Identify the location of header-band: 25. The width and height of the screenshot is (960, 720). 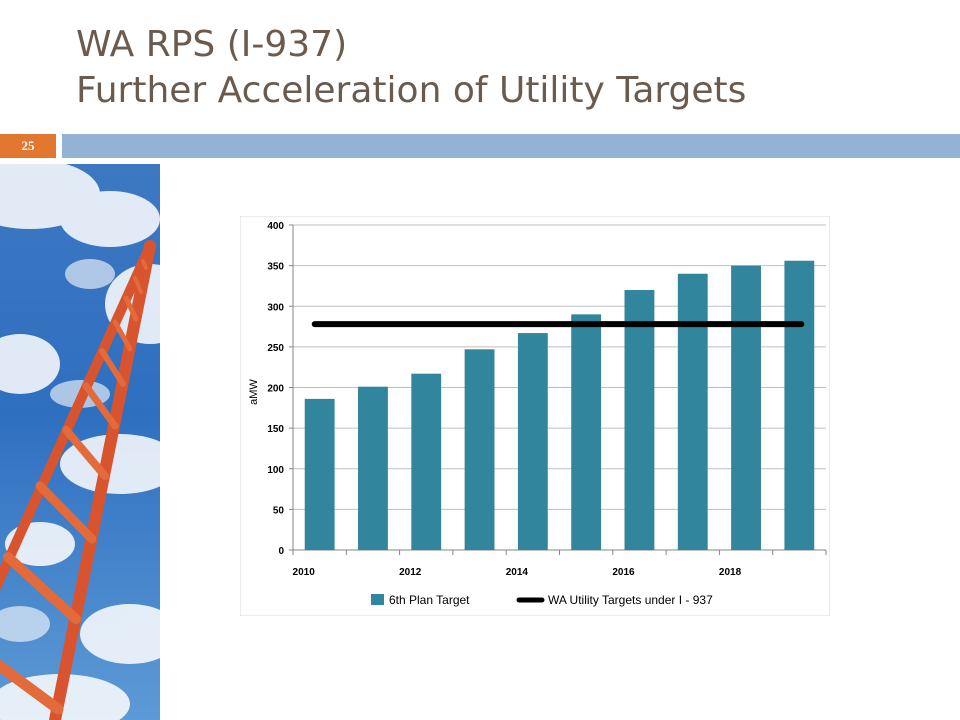
(480, 146).